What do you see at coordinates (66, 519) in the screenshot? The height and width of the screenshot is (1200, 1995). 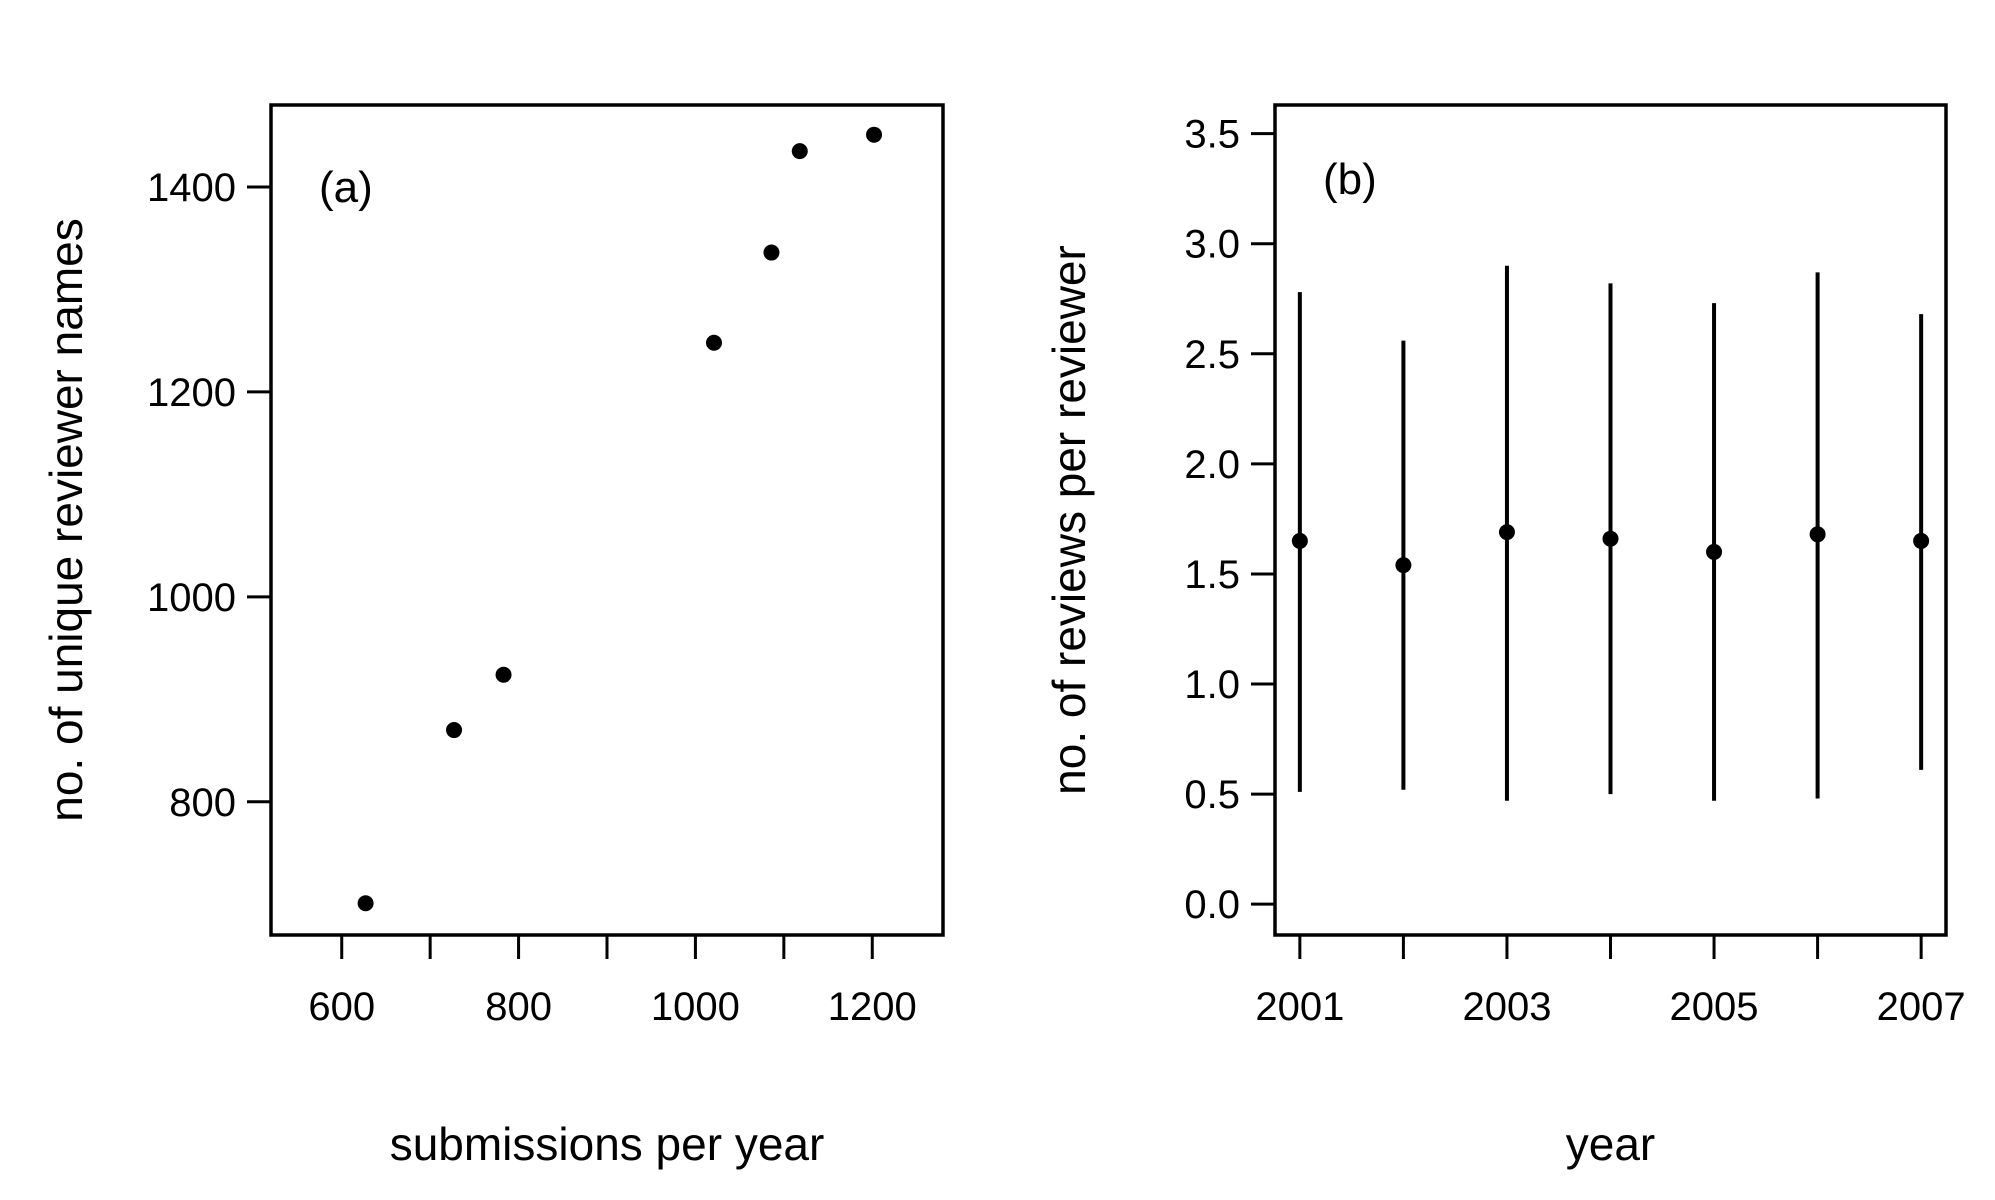 I see `y-axis-title: no. of unique reviewer names` at bounding box center [66, 519].